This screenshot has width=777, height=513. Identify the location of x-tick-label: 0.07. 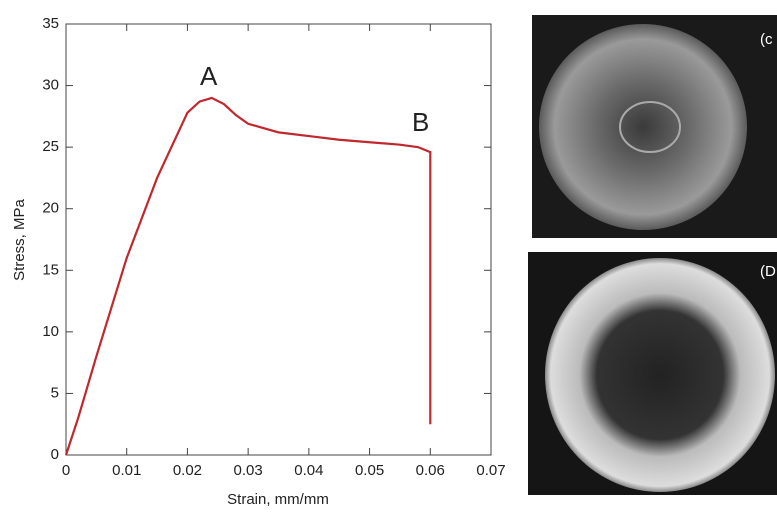
(490, 470).